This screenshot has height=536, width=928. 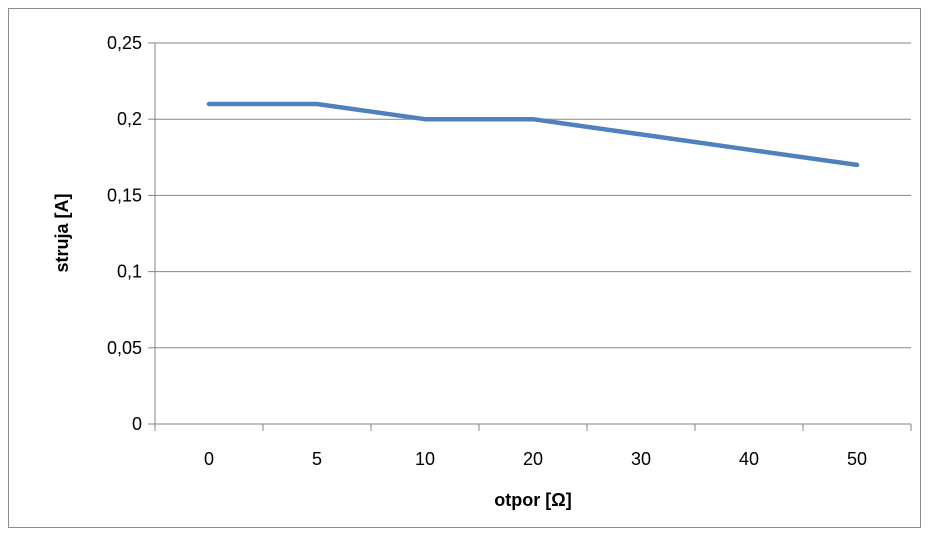 What do you see at coordinates (129, 119) in the screenshot?
I see `y-tick-label: 0,2` at bounding box center [129, 119].